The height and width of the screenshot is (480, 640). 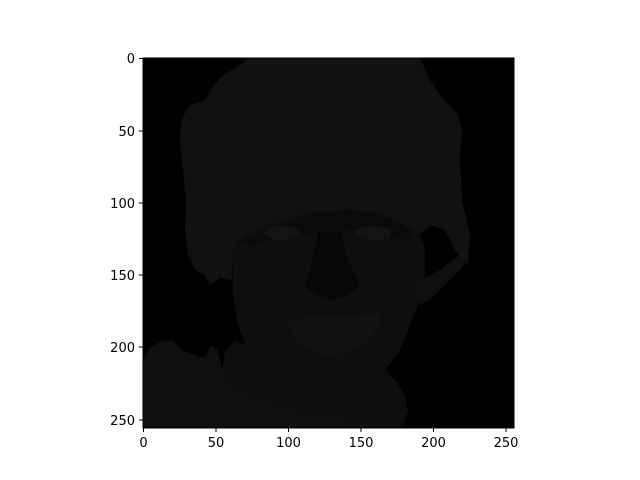 What do you see at coordinates (122, 348) in the screenshot?
I see `y-tick-label-200: 200` at bounding box center [122, 348].